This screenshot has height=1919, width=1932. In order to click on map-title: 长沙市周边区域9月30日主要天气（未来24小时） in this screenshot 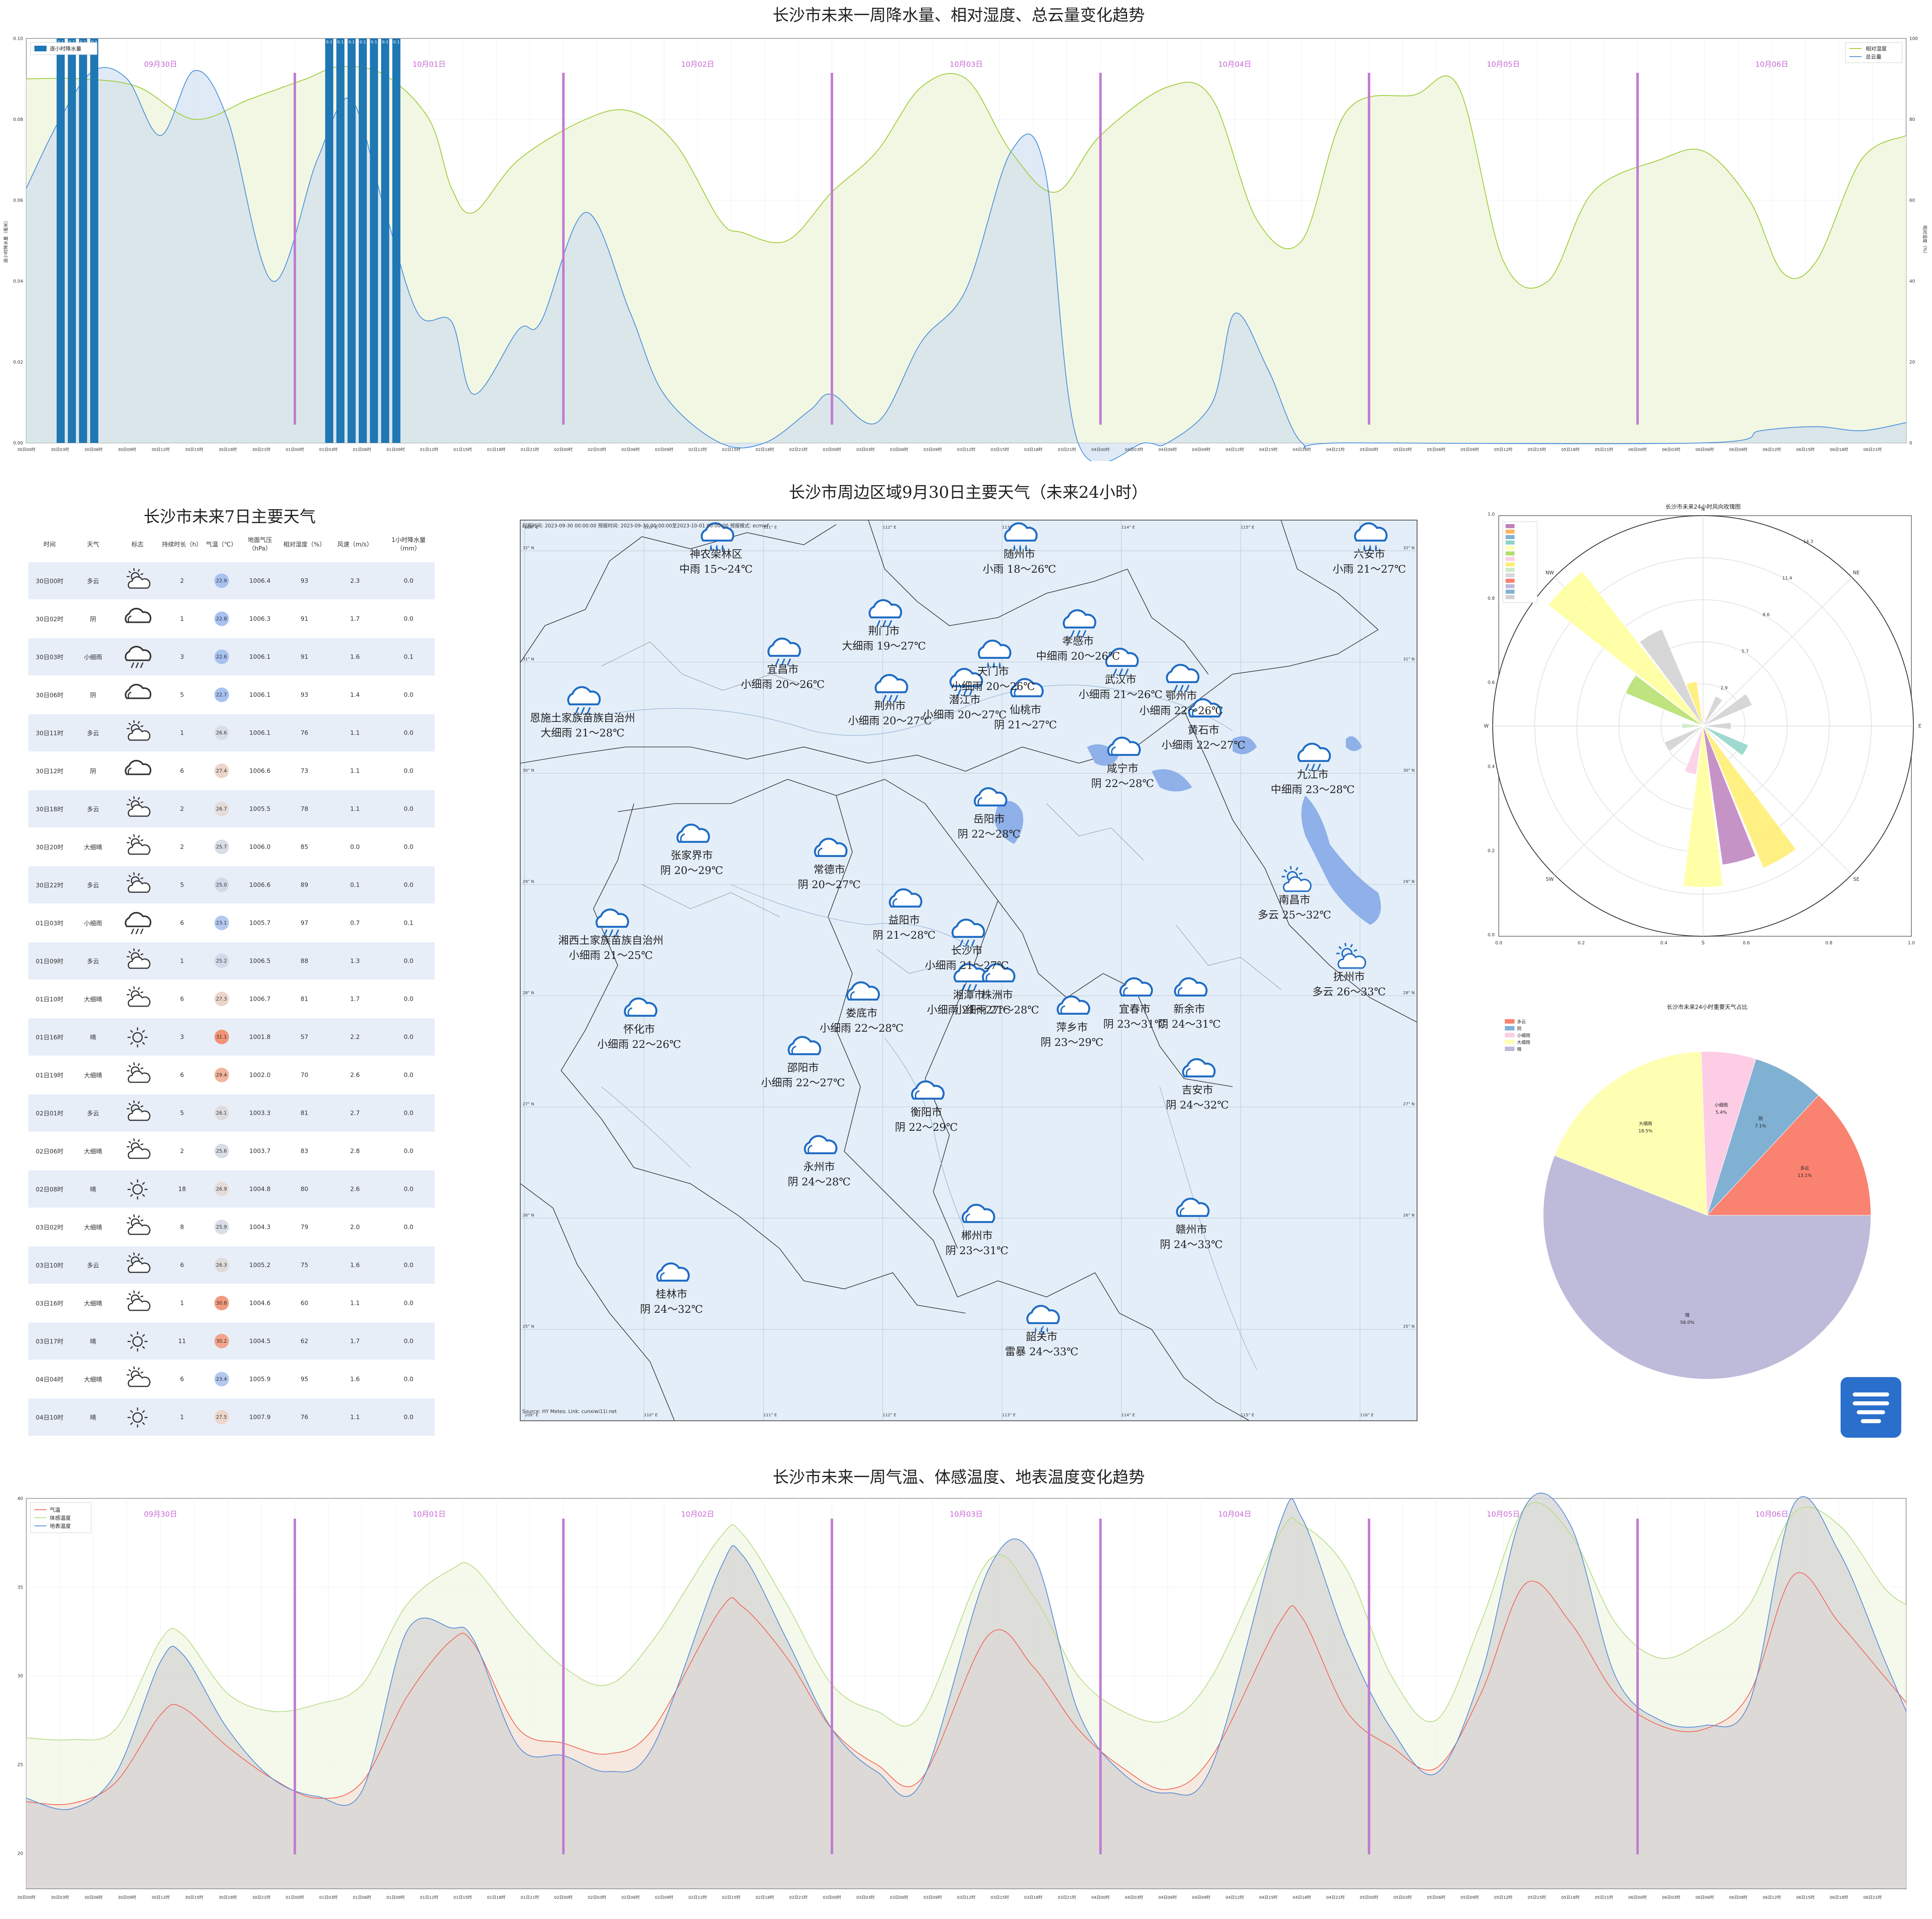, I will do `click(968, 492)`.